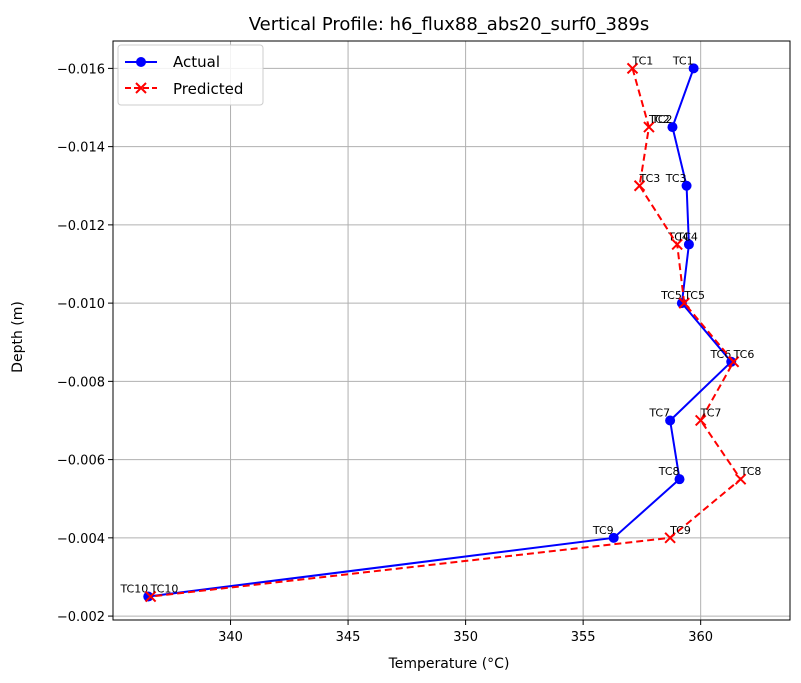 This screenshot has height=683, width=801. I want to click on point-label-actual: TC5, so click(671, 295).